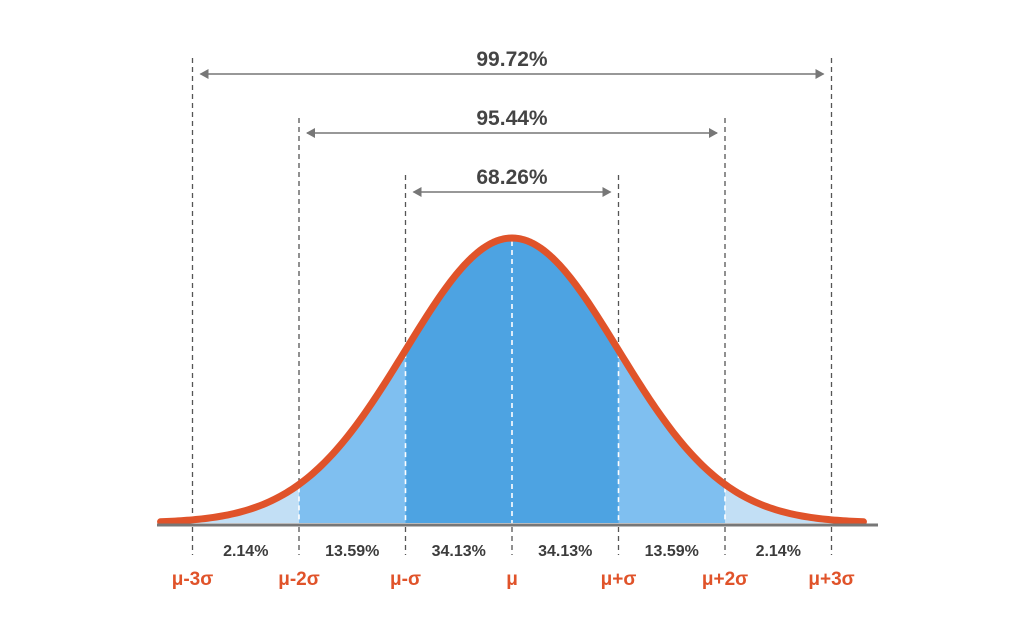 Image resolution: width=1024 pixels, height=640 pixels. I want to click on tick-label: μ, so click(512, 579).